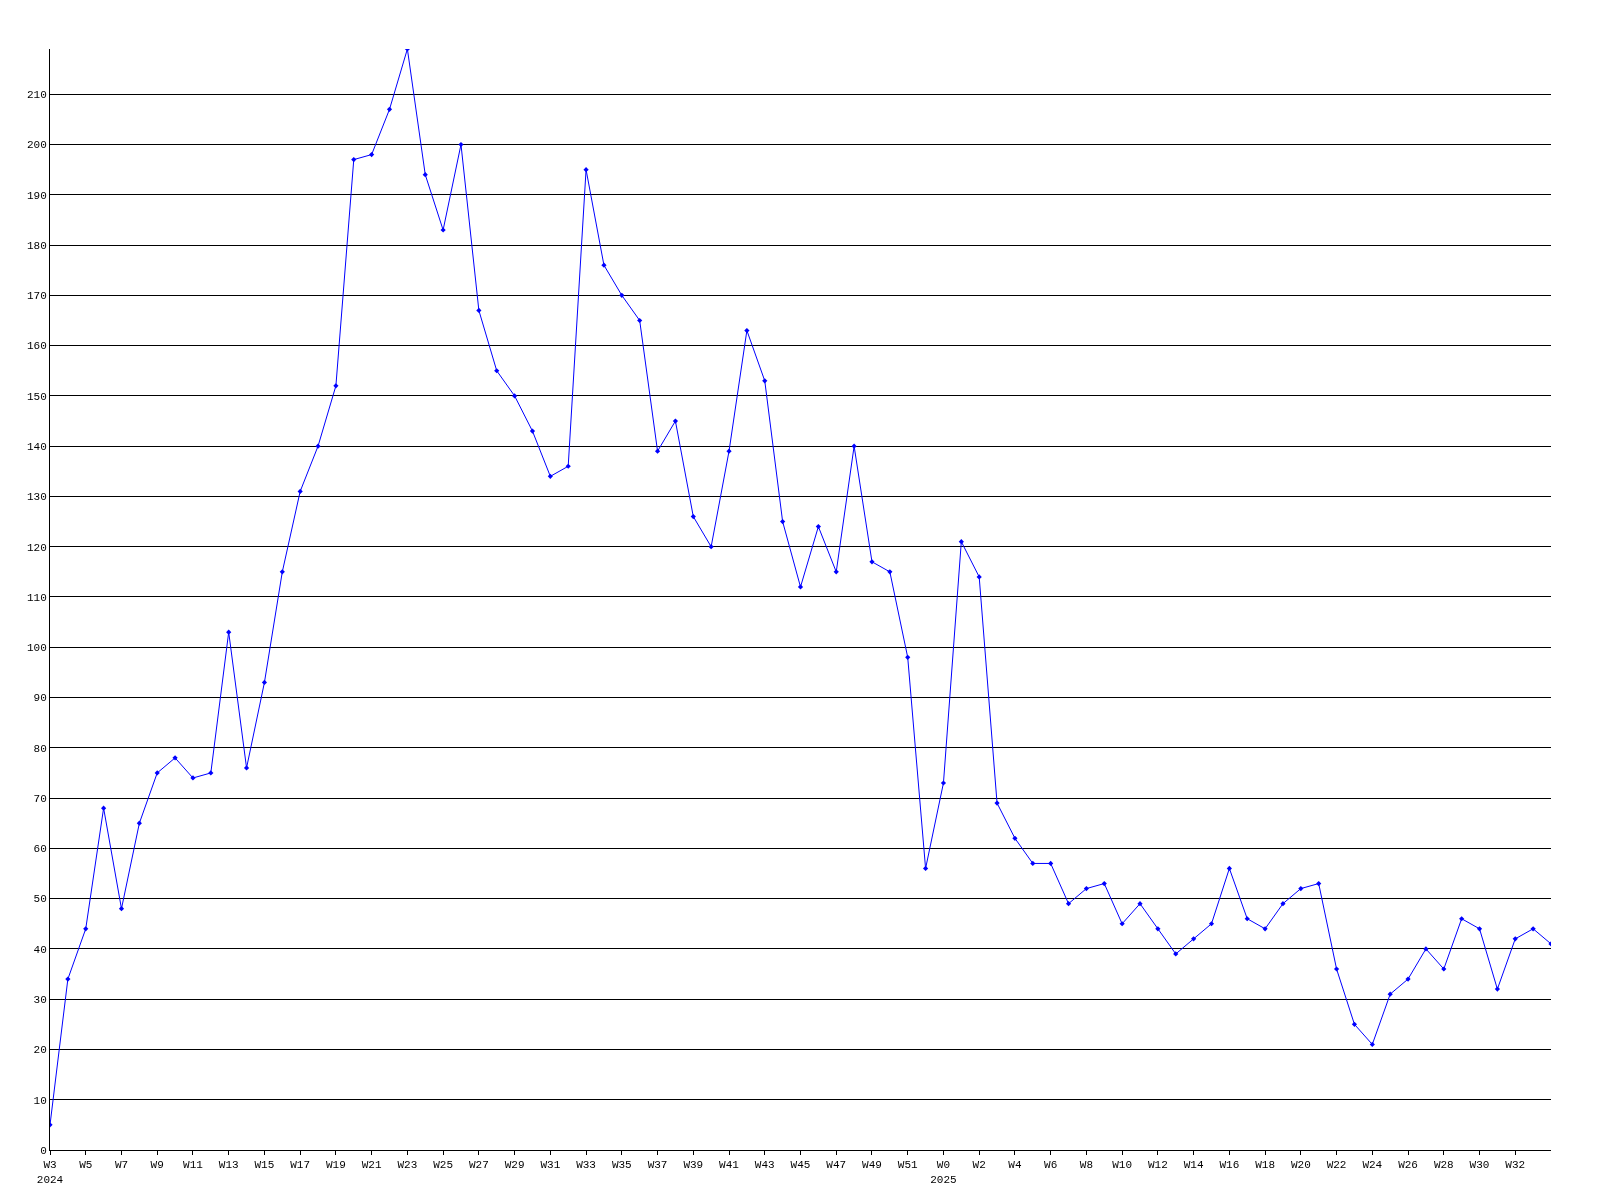  I want to click on y-tick-label: 90, so click(40, 698).